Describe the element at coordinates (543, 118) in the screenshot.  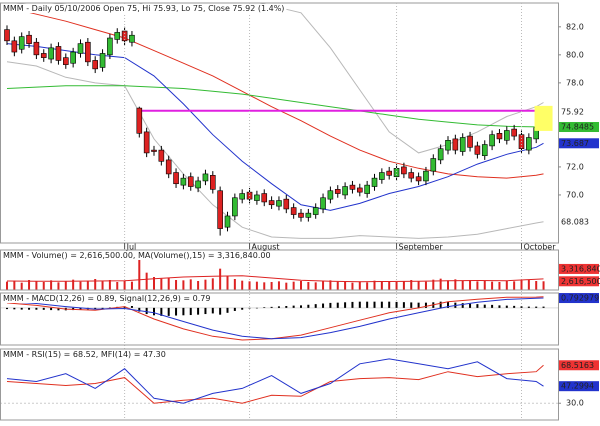
I see `highlight` at that location.